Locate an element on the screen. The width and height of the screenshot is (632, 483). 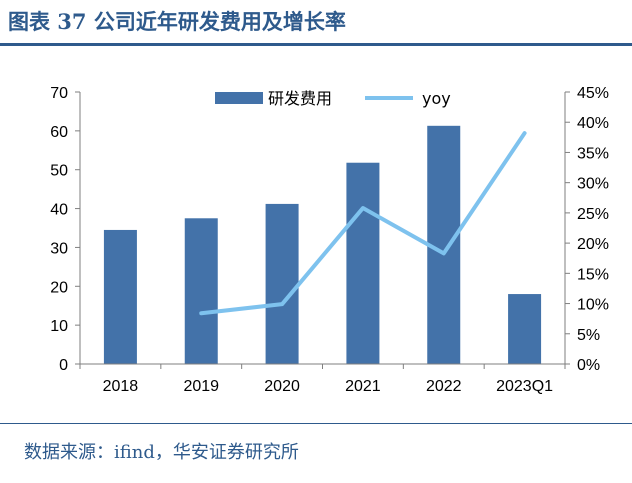
bar-2019 is located at coordinates (201, 291).